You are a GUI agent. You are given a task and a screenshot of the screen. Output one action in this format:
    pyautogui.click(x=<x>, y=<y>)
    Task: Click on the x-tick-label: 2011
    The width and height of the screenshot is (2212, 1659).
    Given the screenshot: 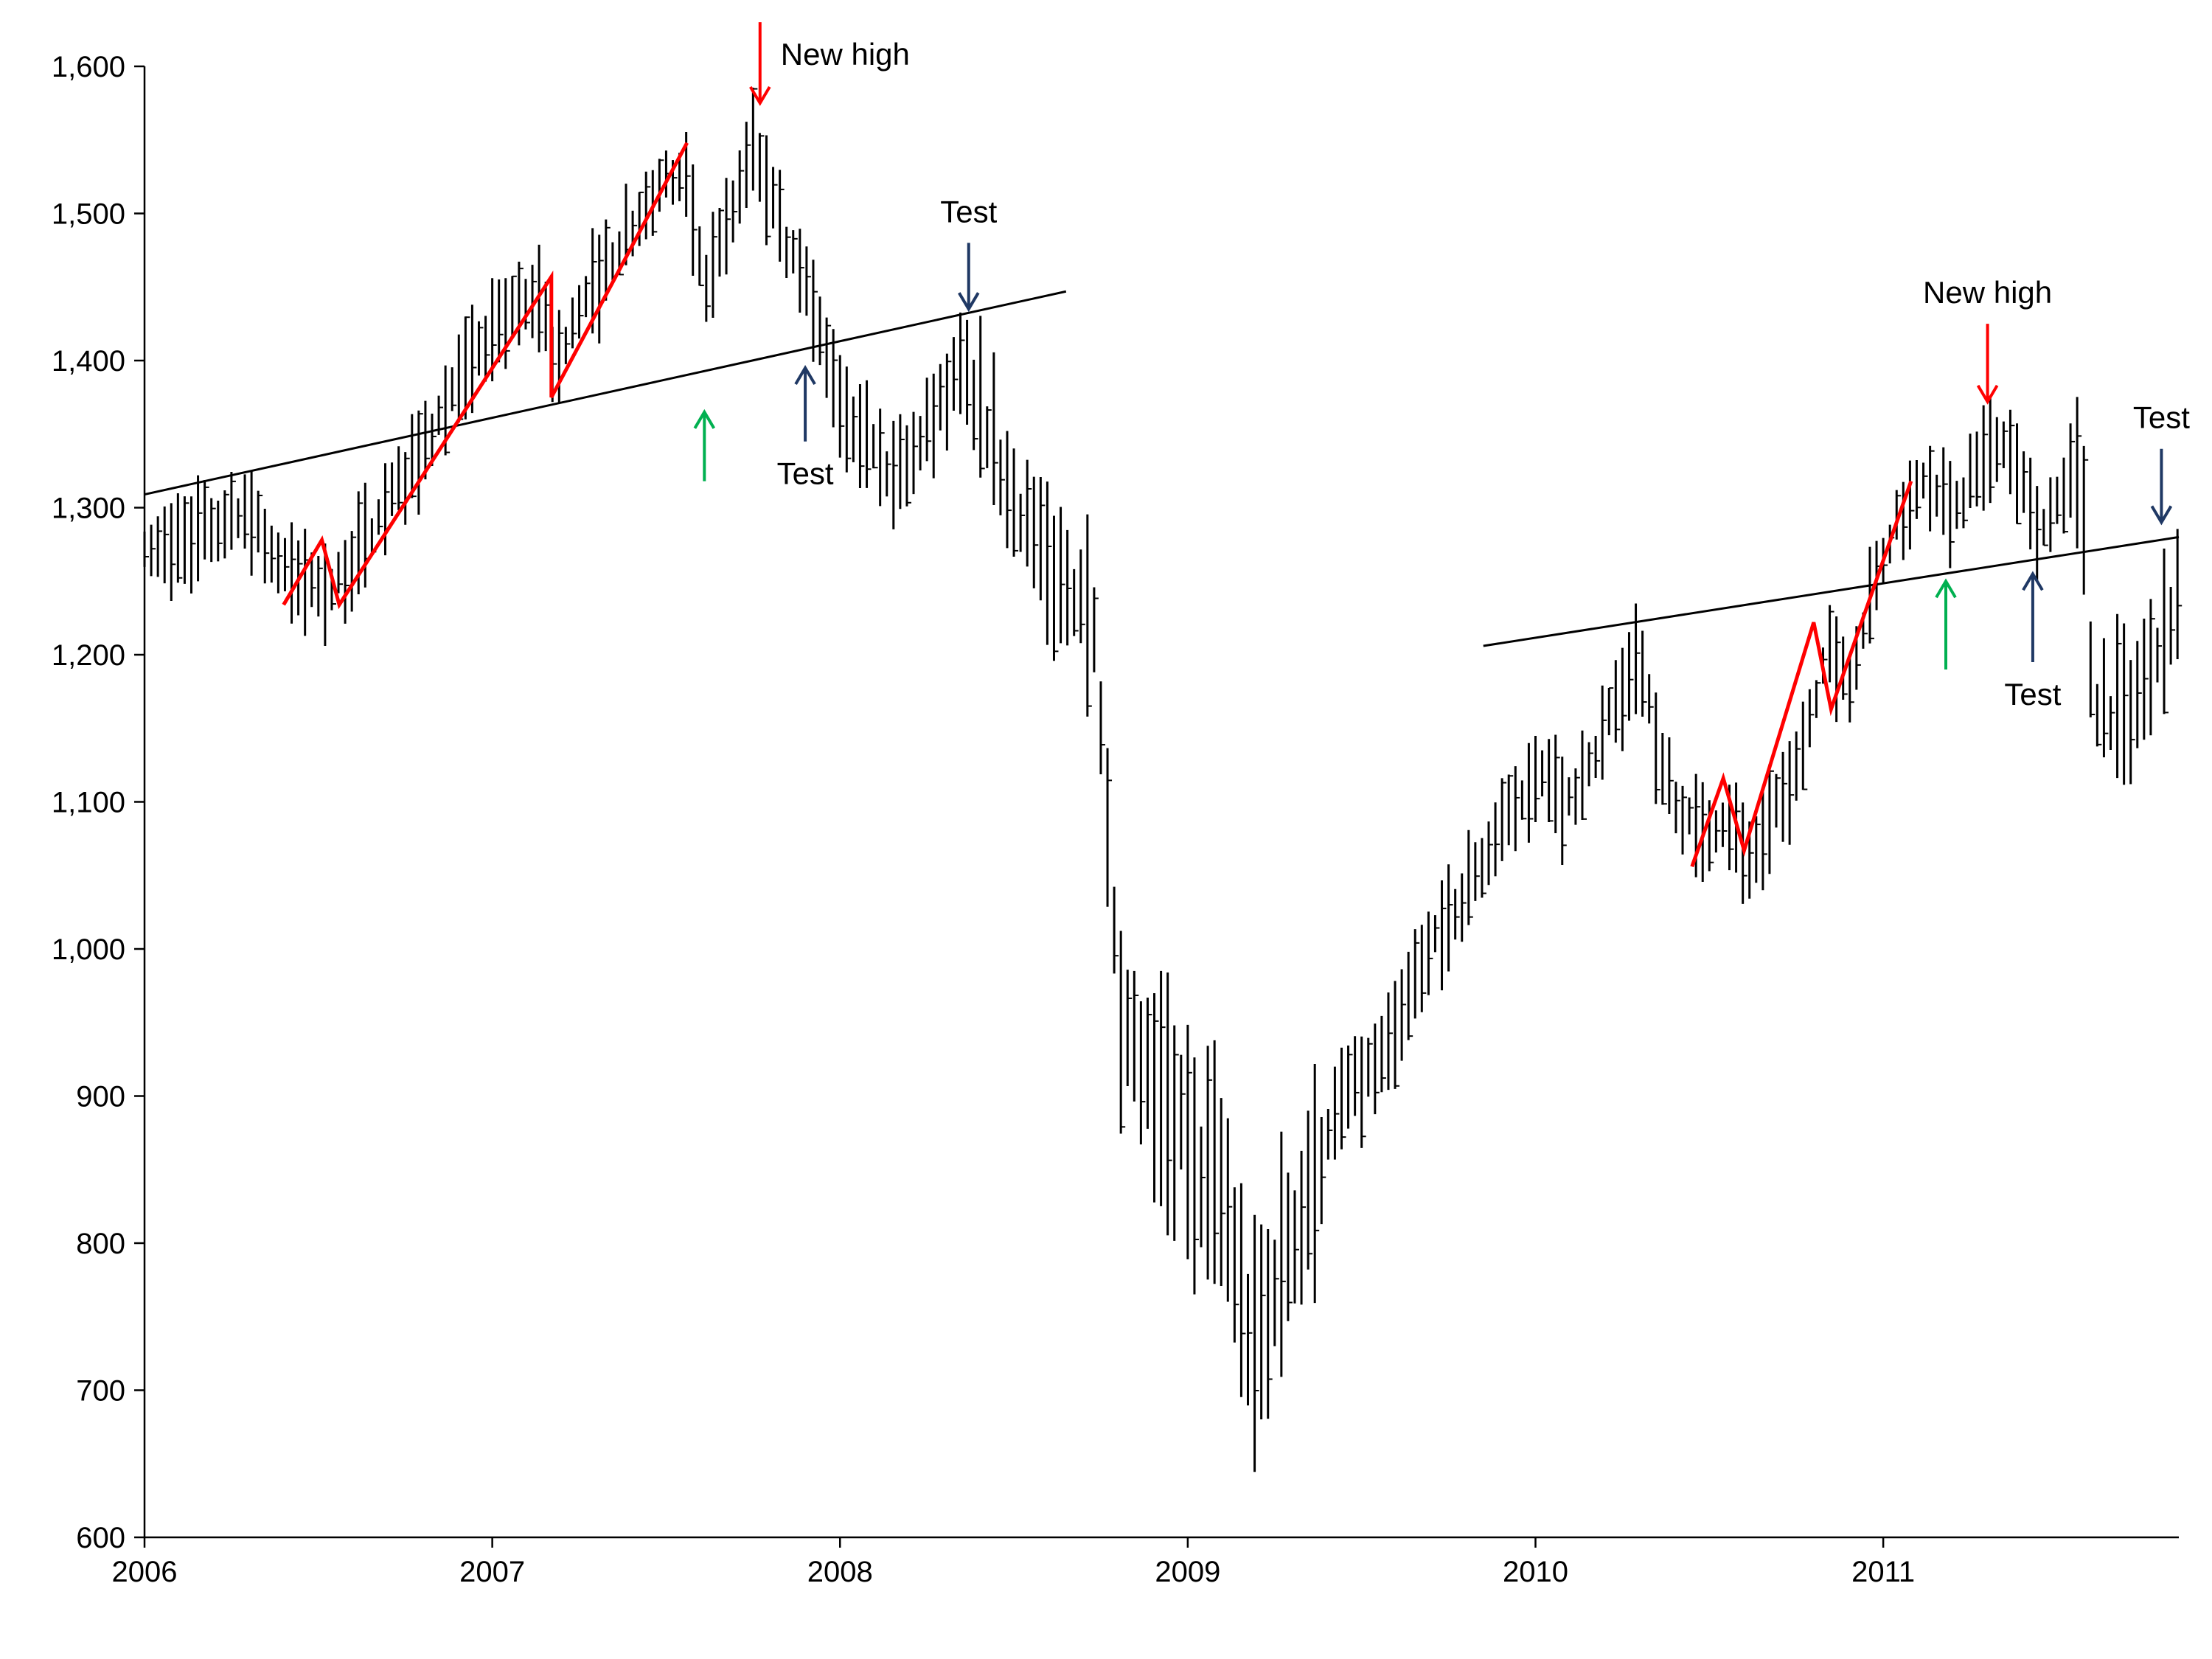 What is the action you would take?
    pyautogui.click(x=1883, y=1572)
    